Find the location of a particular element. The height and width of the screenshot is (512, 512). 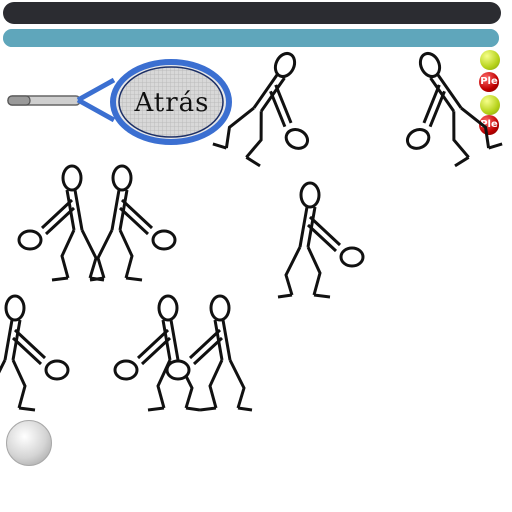

progress-fill is located at coordinates (251, 38).